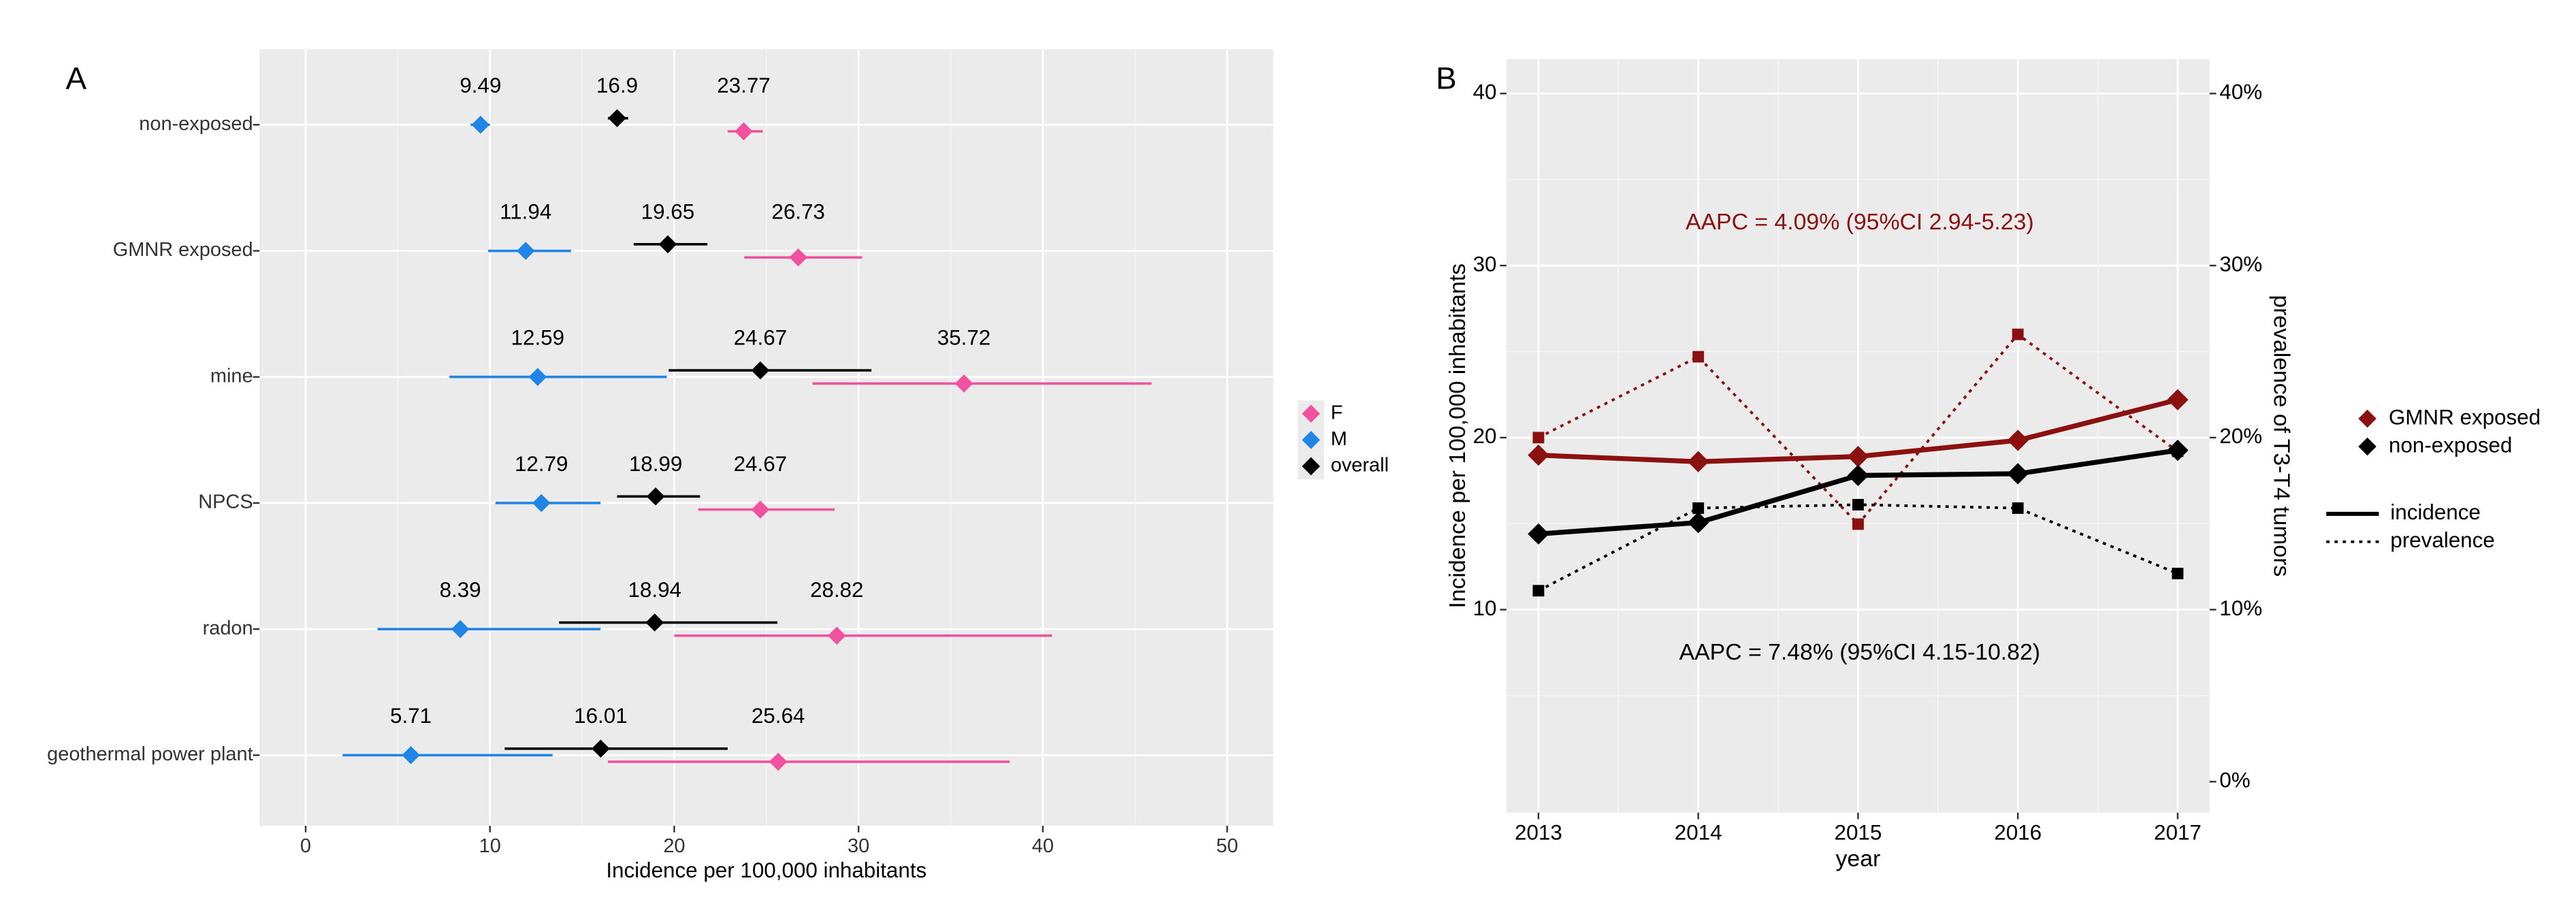  Describe the element at coordinates (1485, 92) in the screenshot. I see `y-tick-label: 40` at that location.